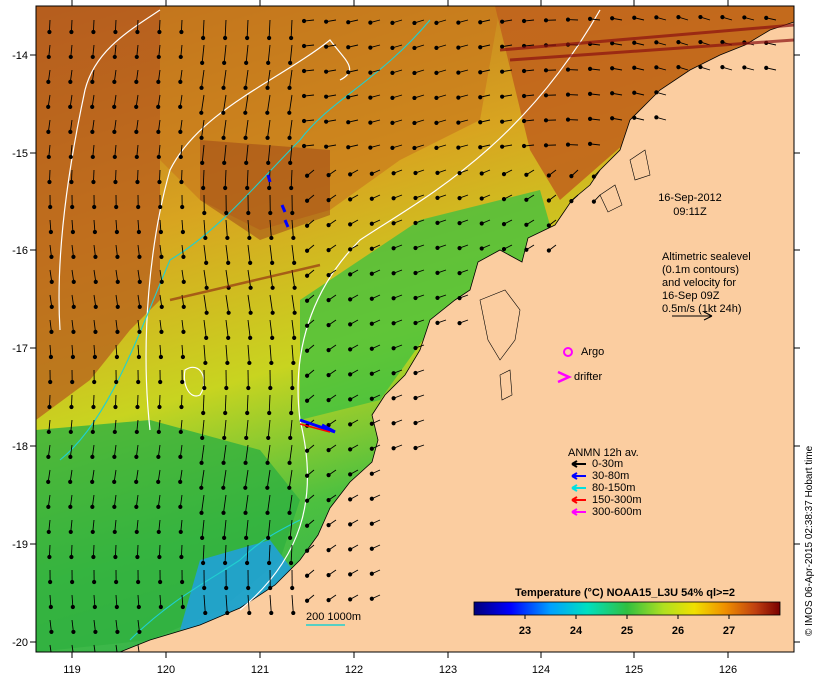 This screenshot has height=680, width=820. Describe the element at coordinates (627, 631) in the screenshot. I see `colorbar-tick-label: 25` at that location.